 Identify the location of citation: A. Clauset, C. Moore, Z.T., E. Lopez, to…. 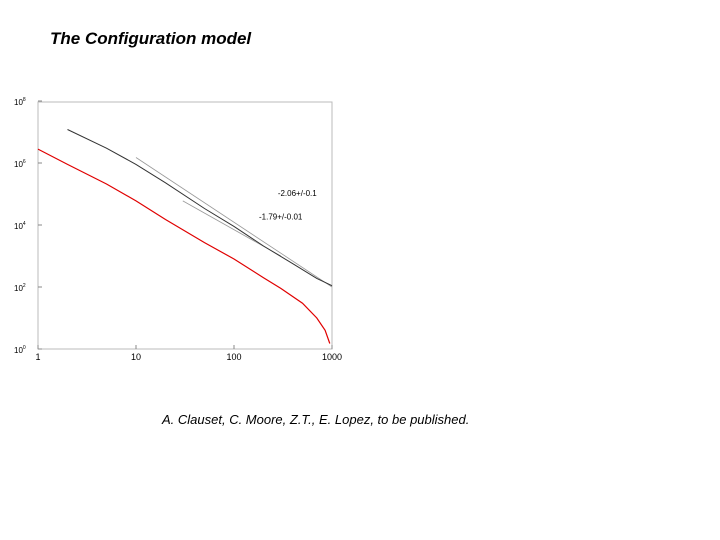
(316, 419).